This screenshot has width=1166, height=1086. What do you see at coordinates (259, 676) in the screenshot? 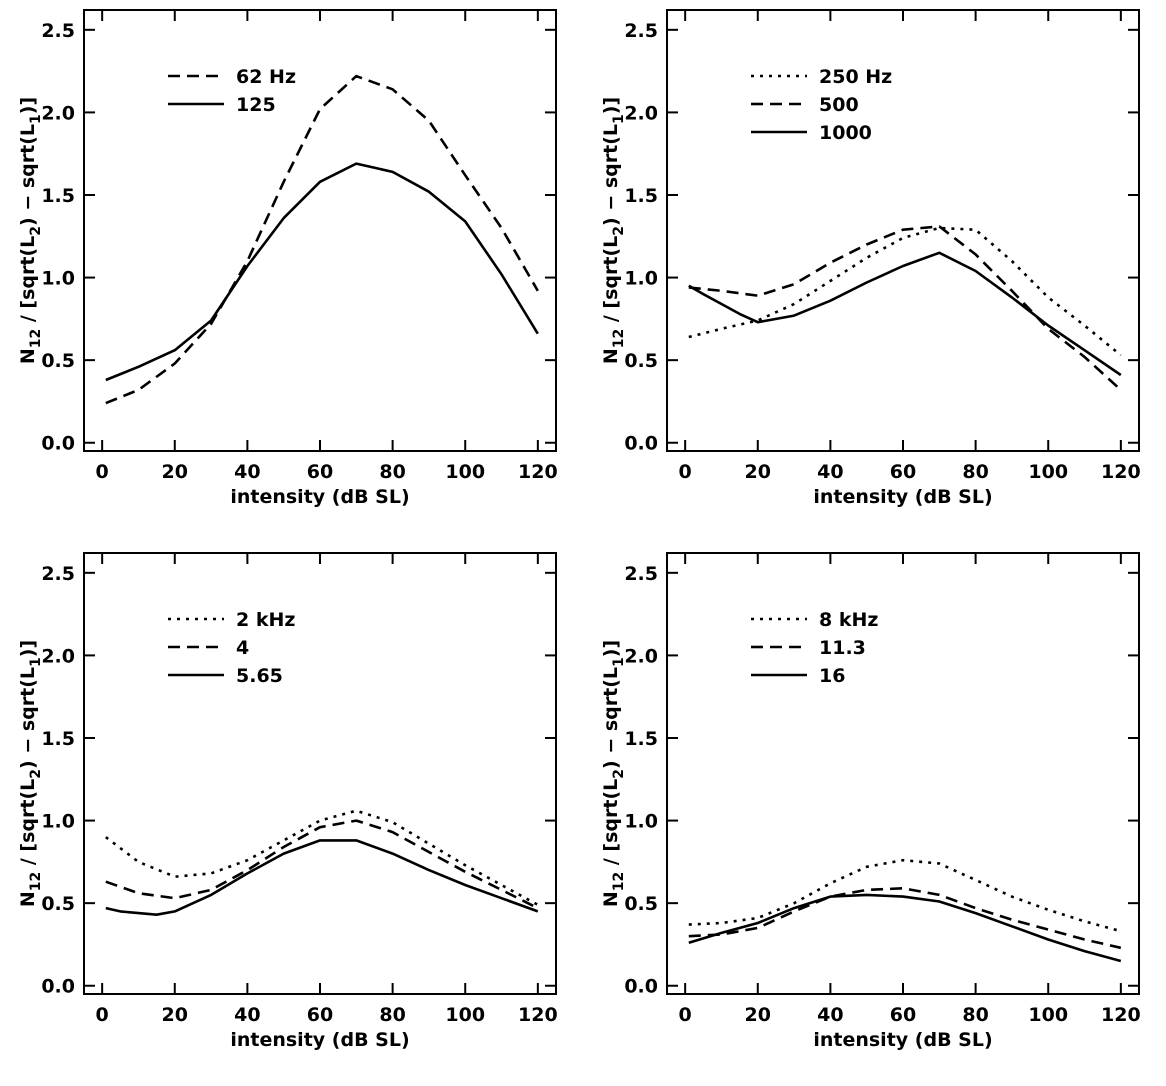
I see `legend-label: 5.65` at bounding box center [259, 676].